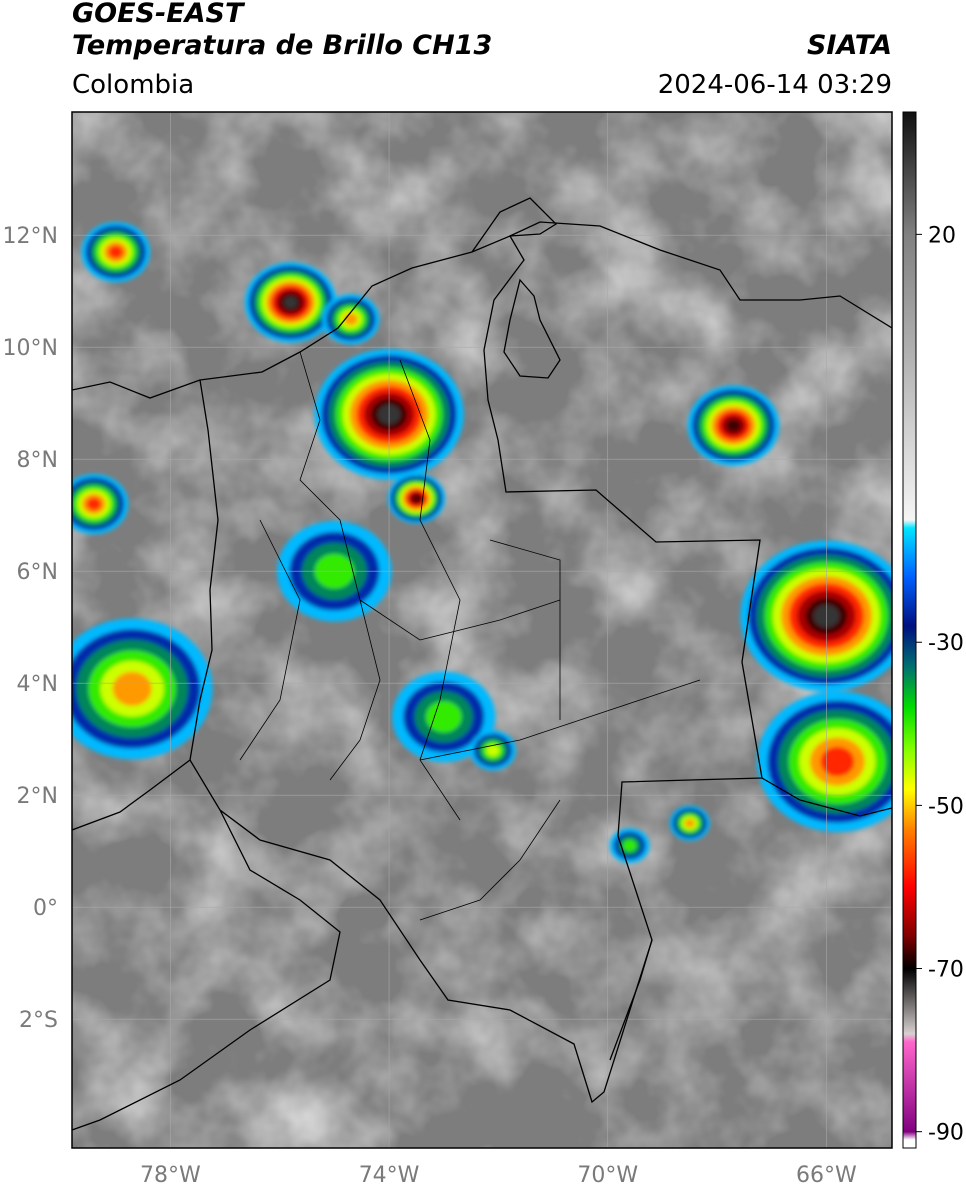 This screenshot has height=1190, width=966. What do you see at coordinates (133, 85) in the screenshot?
I see `region-label: Colombia` at bounding box center [133, 85].